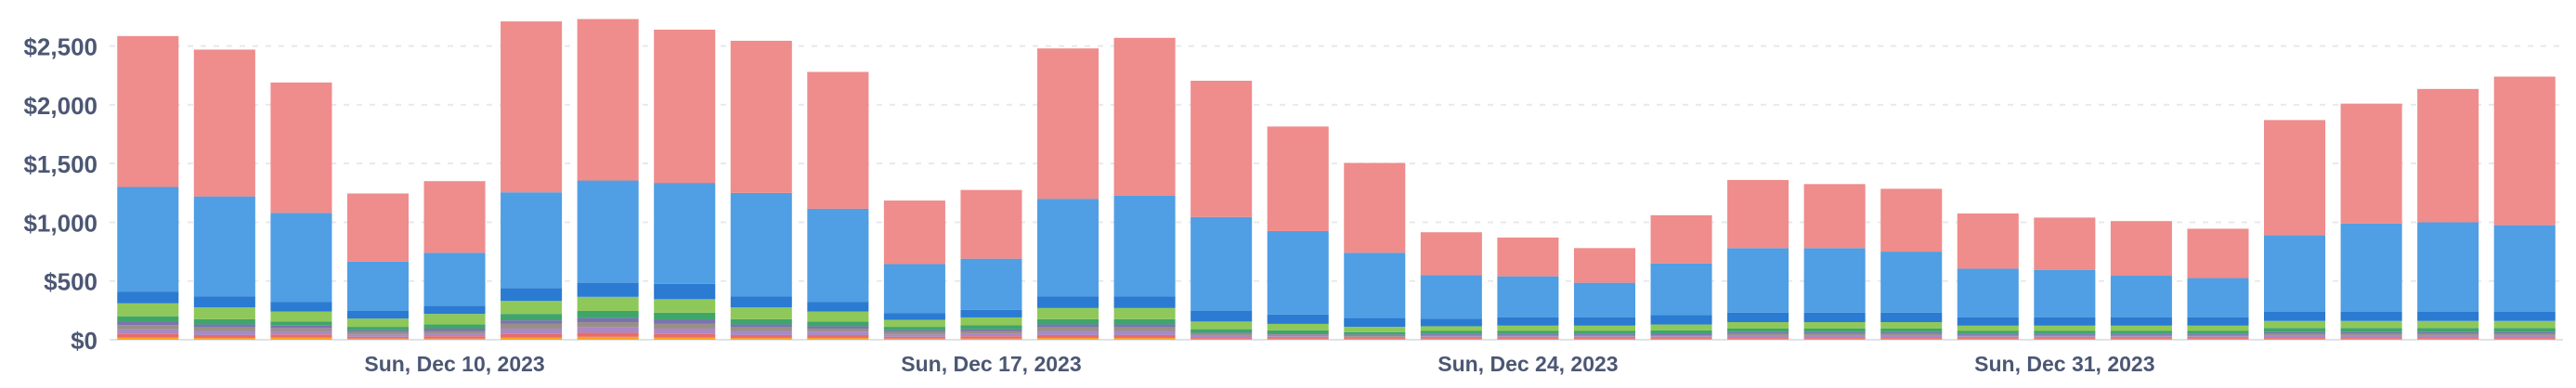 Image resolution: width=2576 pixels, height=388 pixels. What do you see at coordinates (991, 364) in the screenshot?
I see `x-tick-label: Sun, Dec 17, 2023` at bounding box center [991, 364].